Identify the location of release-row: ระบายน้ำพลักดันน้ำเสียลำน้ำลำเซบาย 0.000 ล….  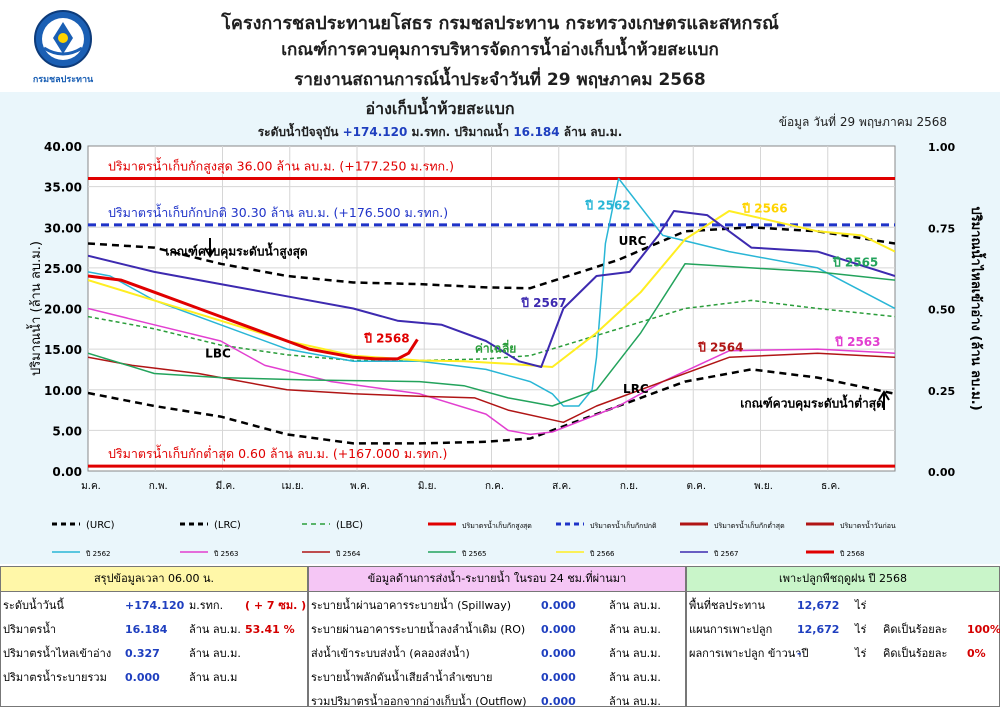
(497, 678).